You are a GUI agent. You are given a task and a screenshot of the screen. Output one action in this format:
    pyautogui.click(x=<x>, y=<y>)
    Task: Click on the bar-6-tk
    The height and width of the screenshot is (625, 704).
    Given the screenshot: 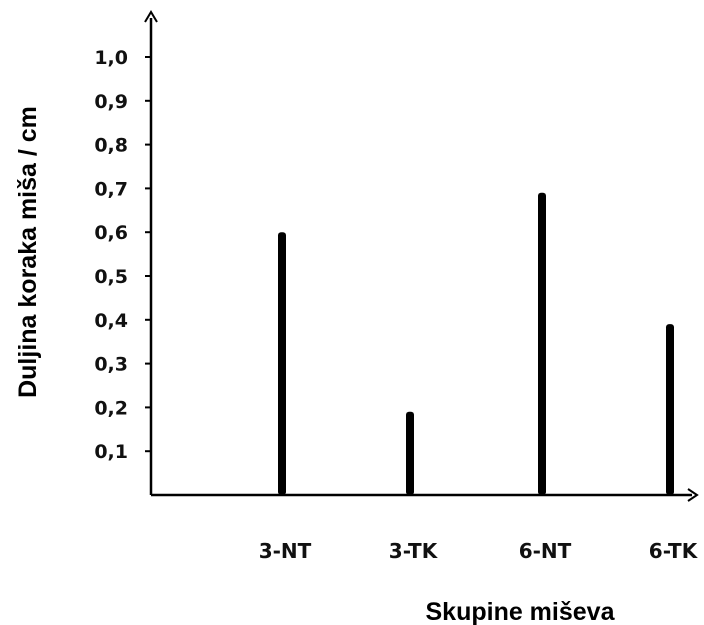 What is the action you would take?
    pyautogui.click(x=670, y=409)
    